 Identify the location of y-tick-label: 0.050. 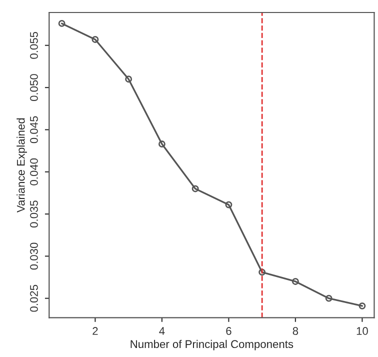
(34, 88).